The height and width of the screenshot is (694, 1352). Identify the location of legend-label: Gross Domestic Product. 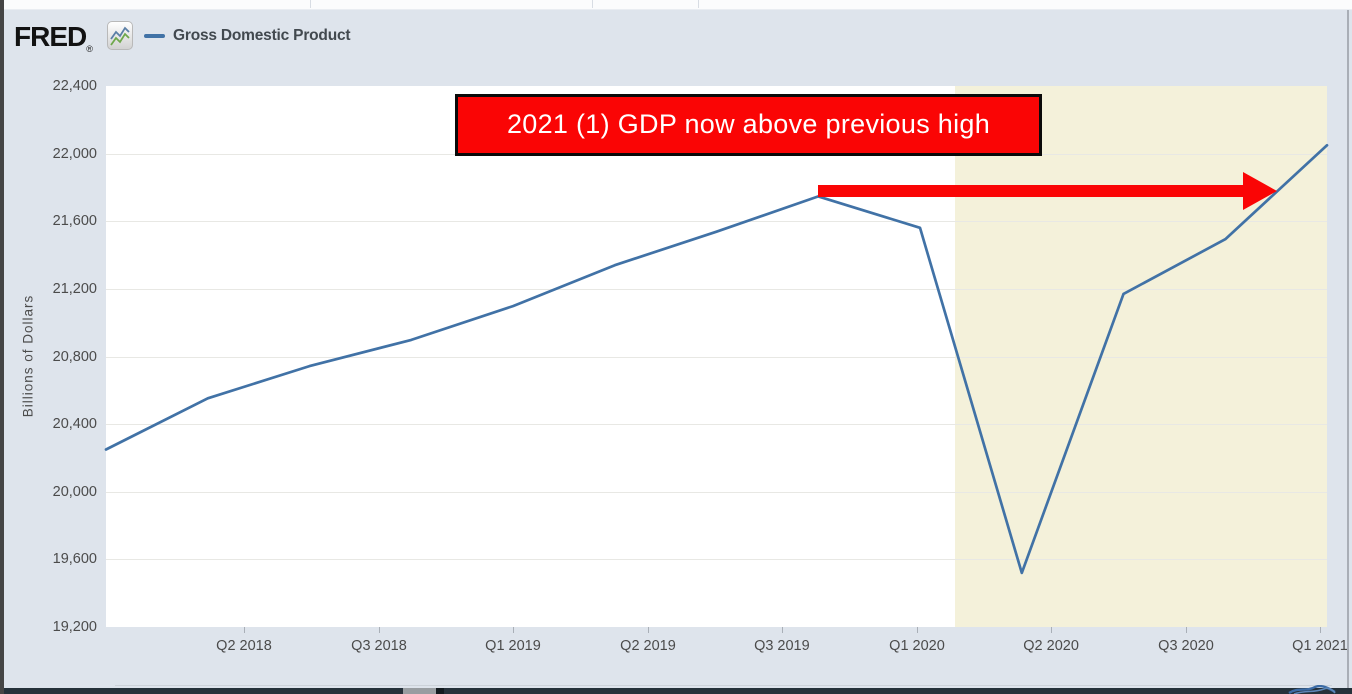
(262, 35).